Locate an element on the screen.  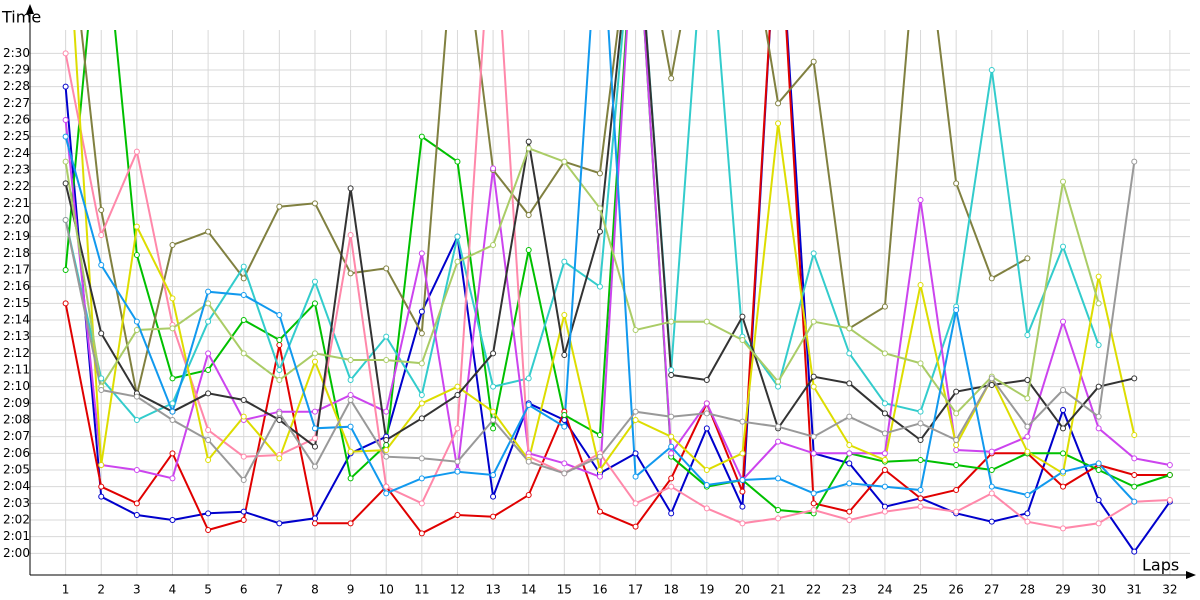
y-tick-label: 2:28 is located at coordinates (16, 86).